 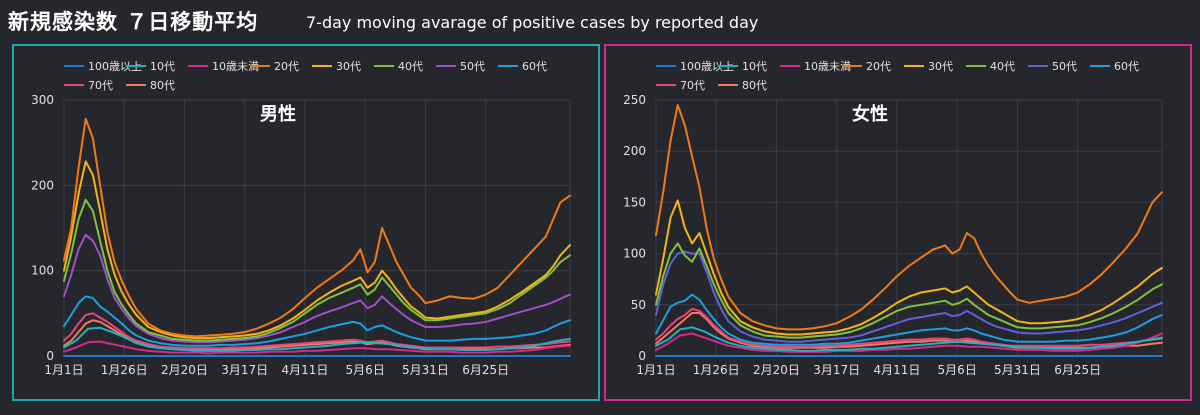 I want to click on legend-label-female-5: 40代, so click(x=1002, y=66).